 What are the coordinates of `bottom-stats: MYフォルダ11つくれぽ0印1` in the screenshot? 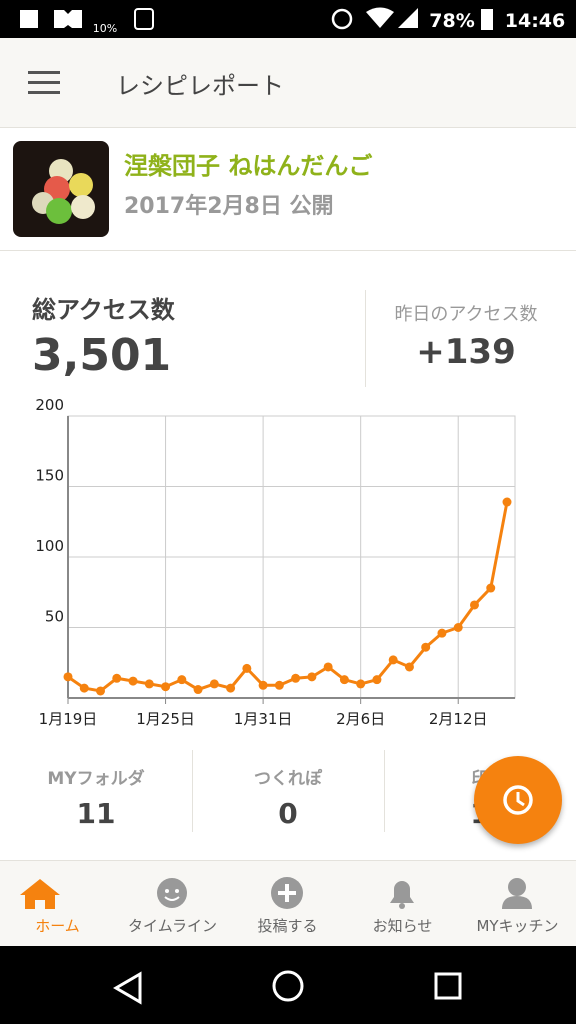 It's located at (288, 795).